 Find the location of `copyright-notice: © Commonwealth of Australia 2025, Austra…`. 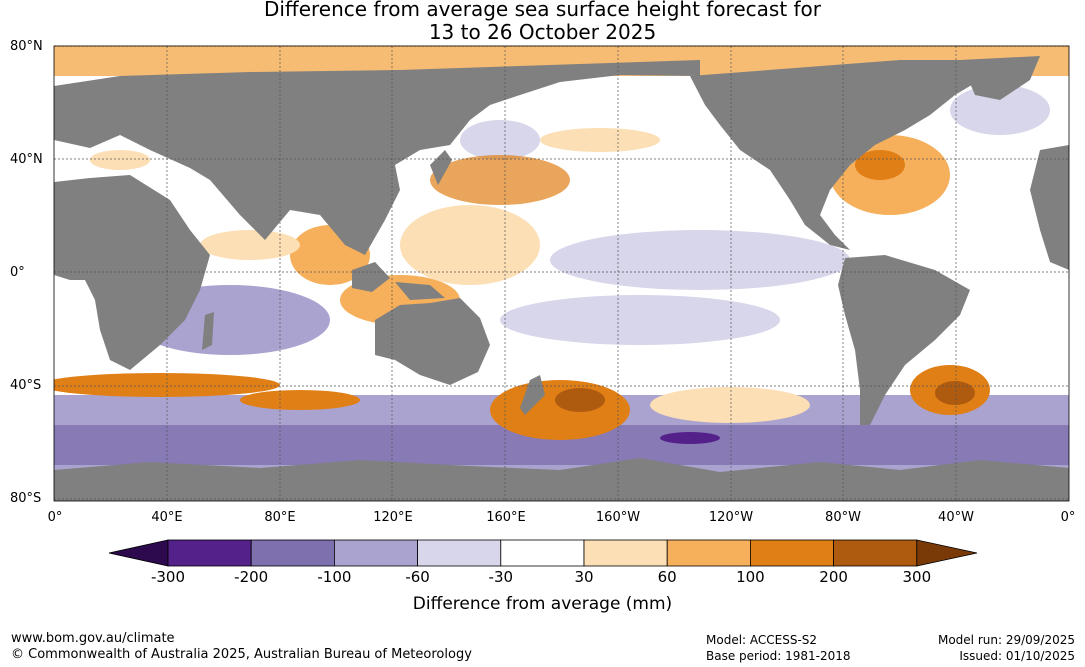

copyright-notice: © Commonwealth of Australia 2025, Austra… is located at coordinates (241, 654).